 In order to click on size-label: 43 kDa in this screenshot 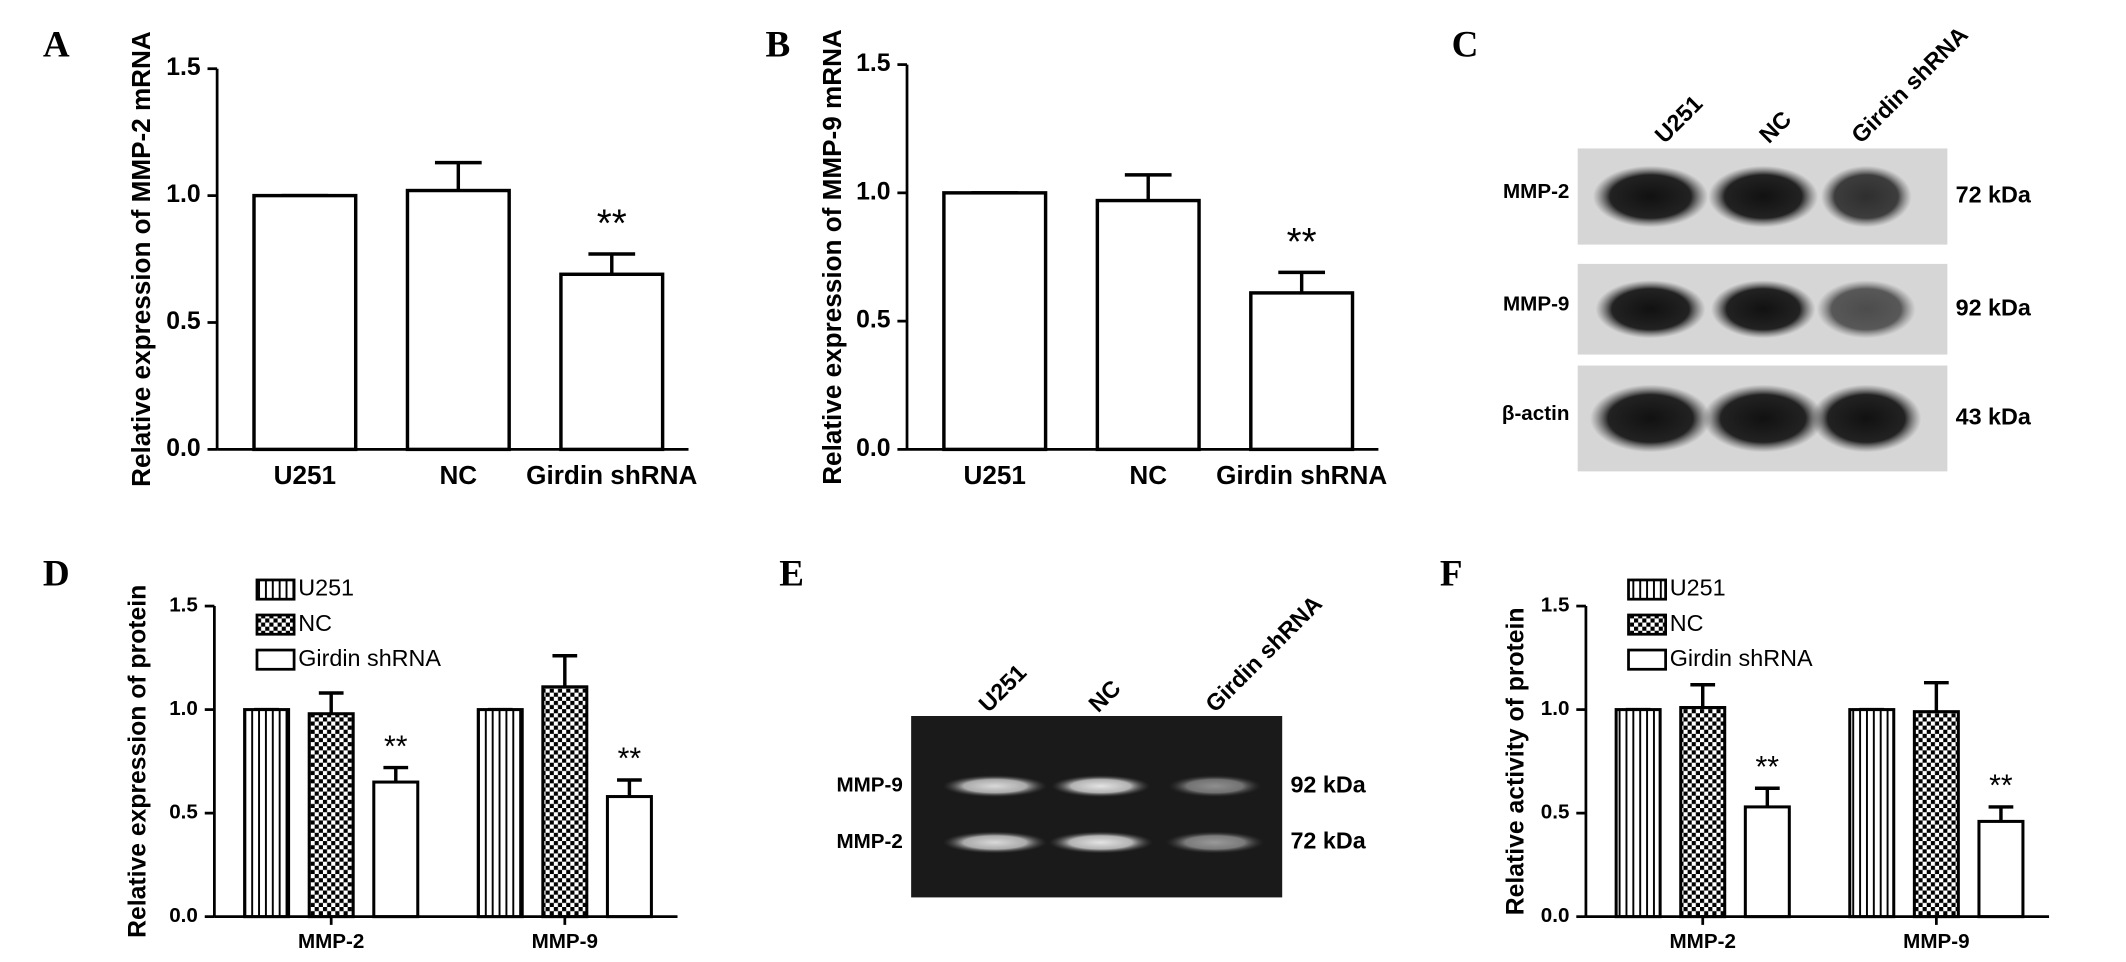, I will do `click(1994, 417)`.